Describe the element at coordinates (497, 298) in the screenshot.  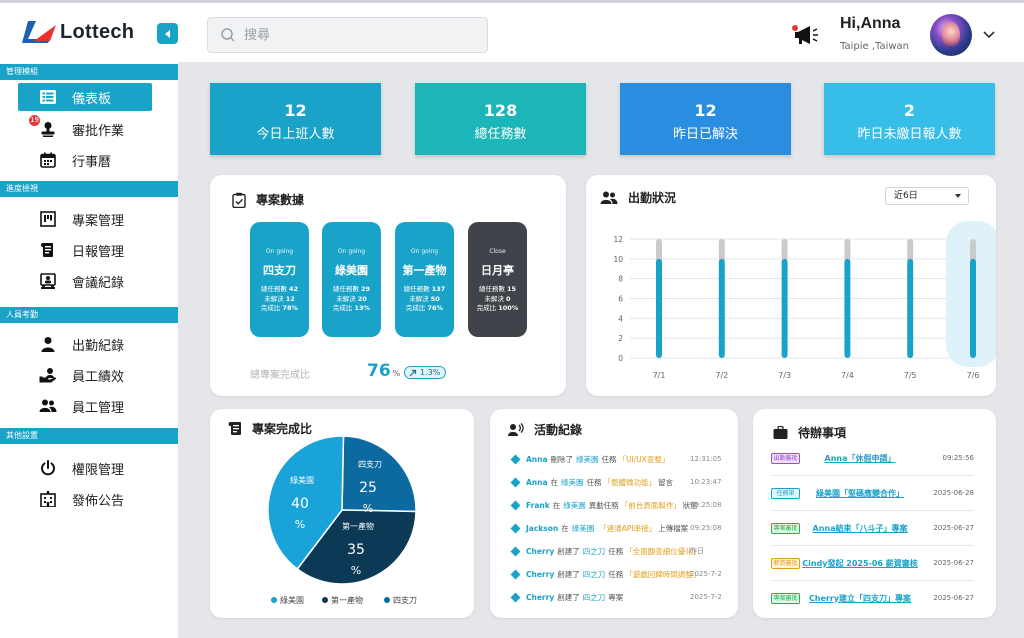
I see `project-stat-line: 未解決 0` at that location.